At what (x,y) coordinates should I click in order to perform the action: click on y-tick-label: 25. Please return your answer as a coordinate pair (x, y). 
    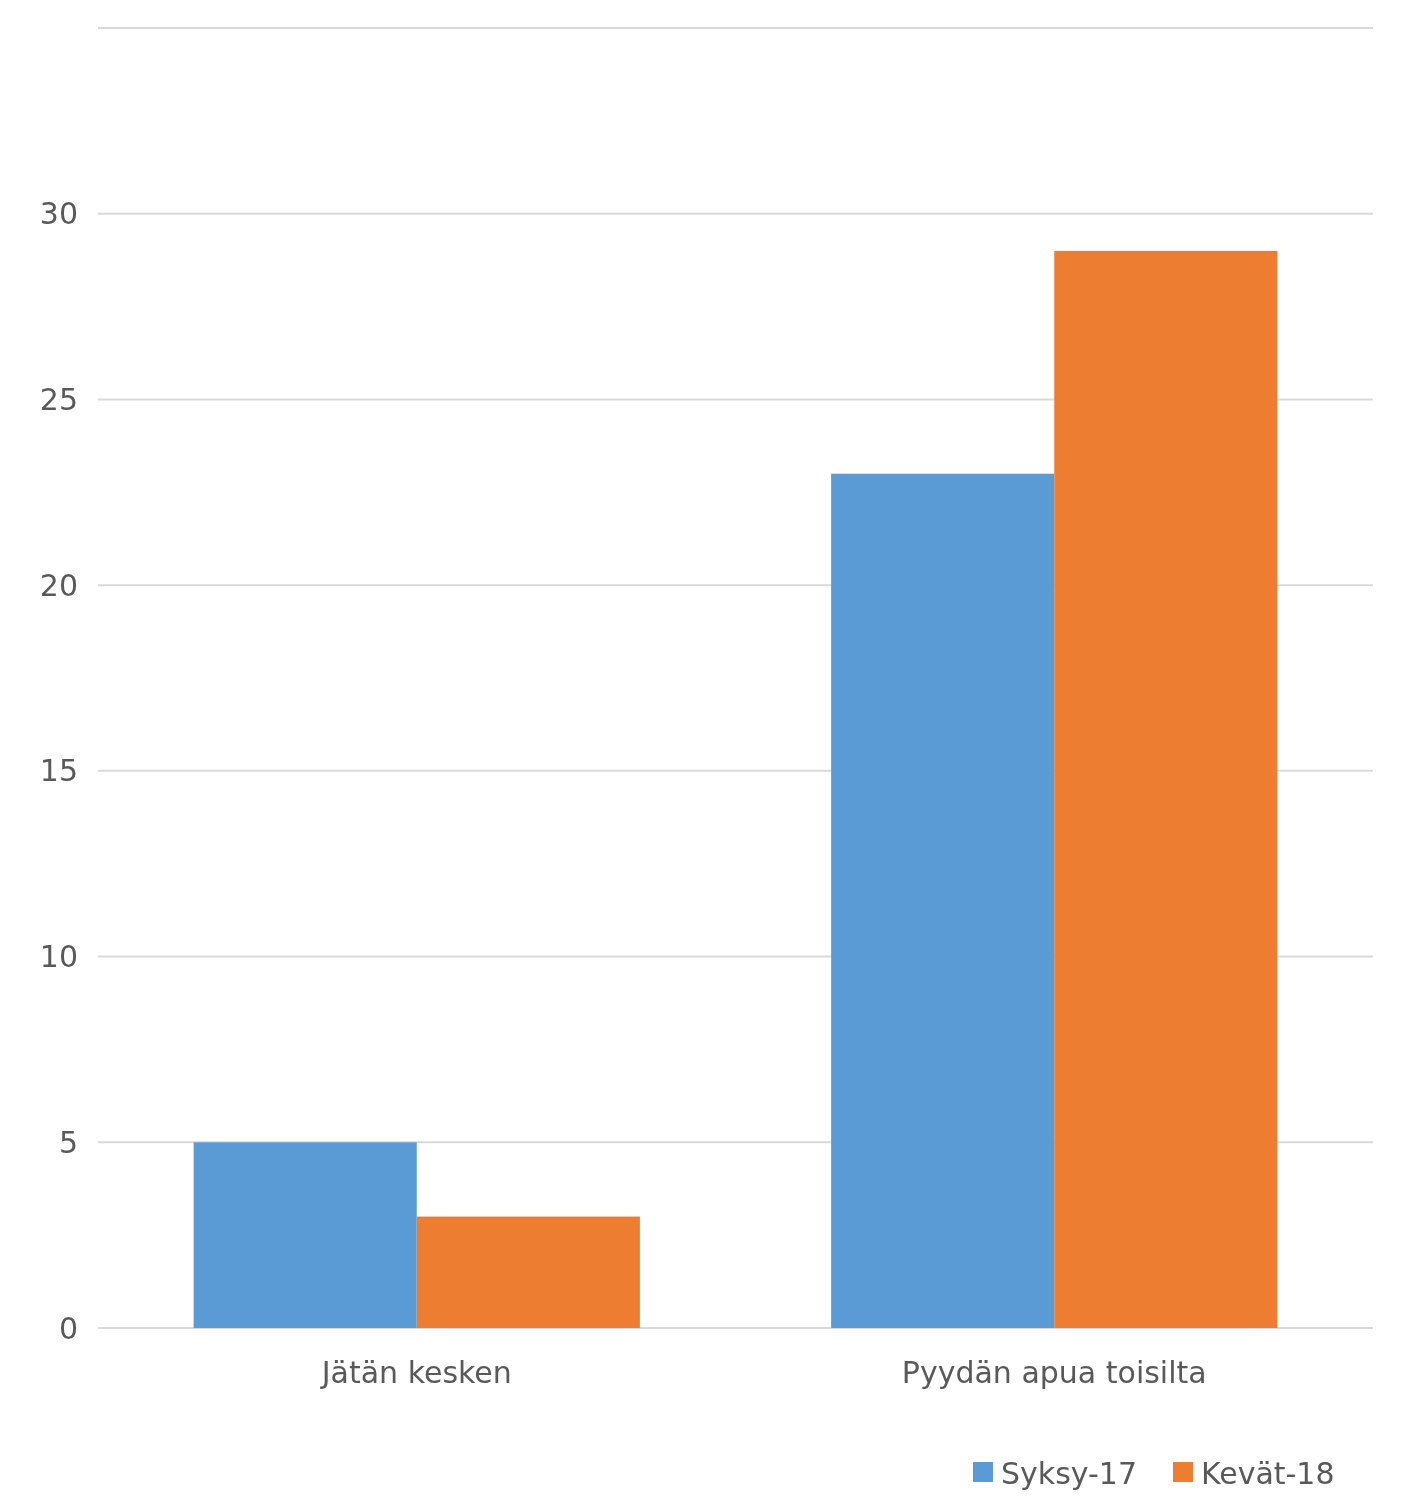
    Looking at the image, I should click on (58, 399).